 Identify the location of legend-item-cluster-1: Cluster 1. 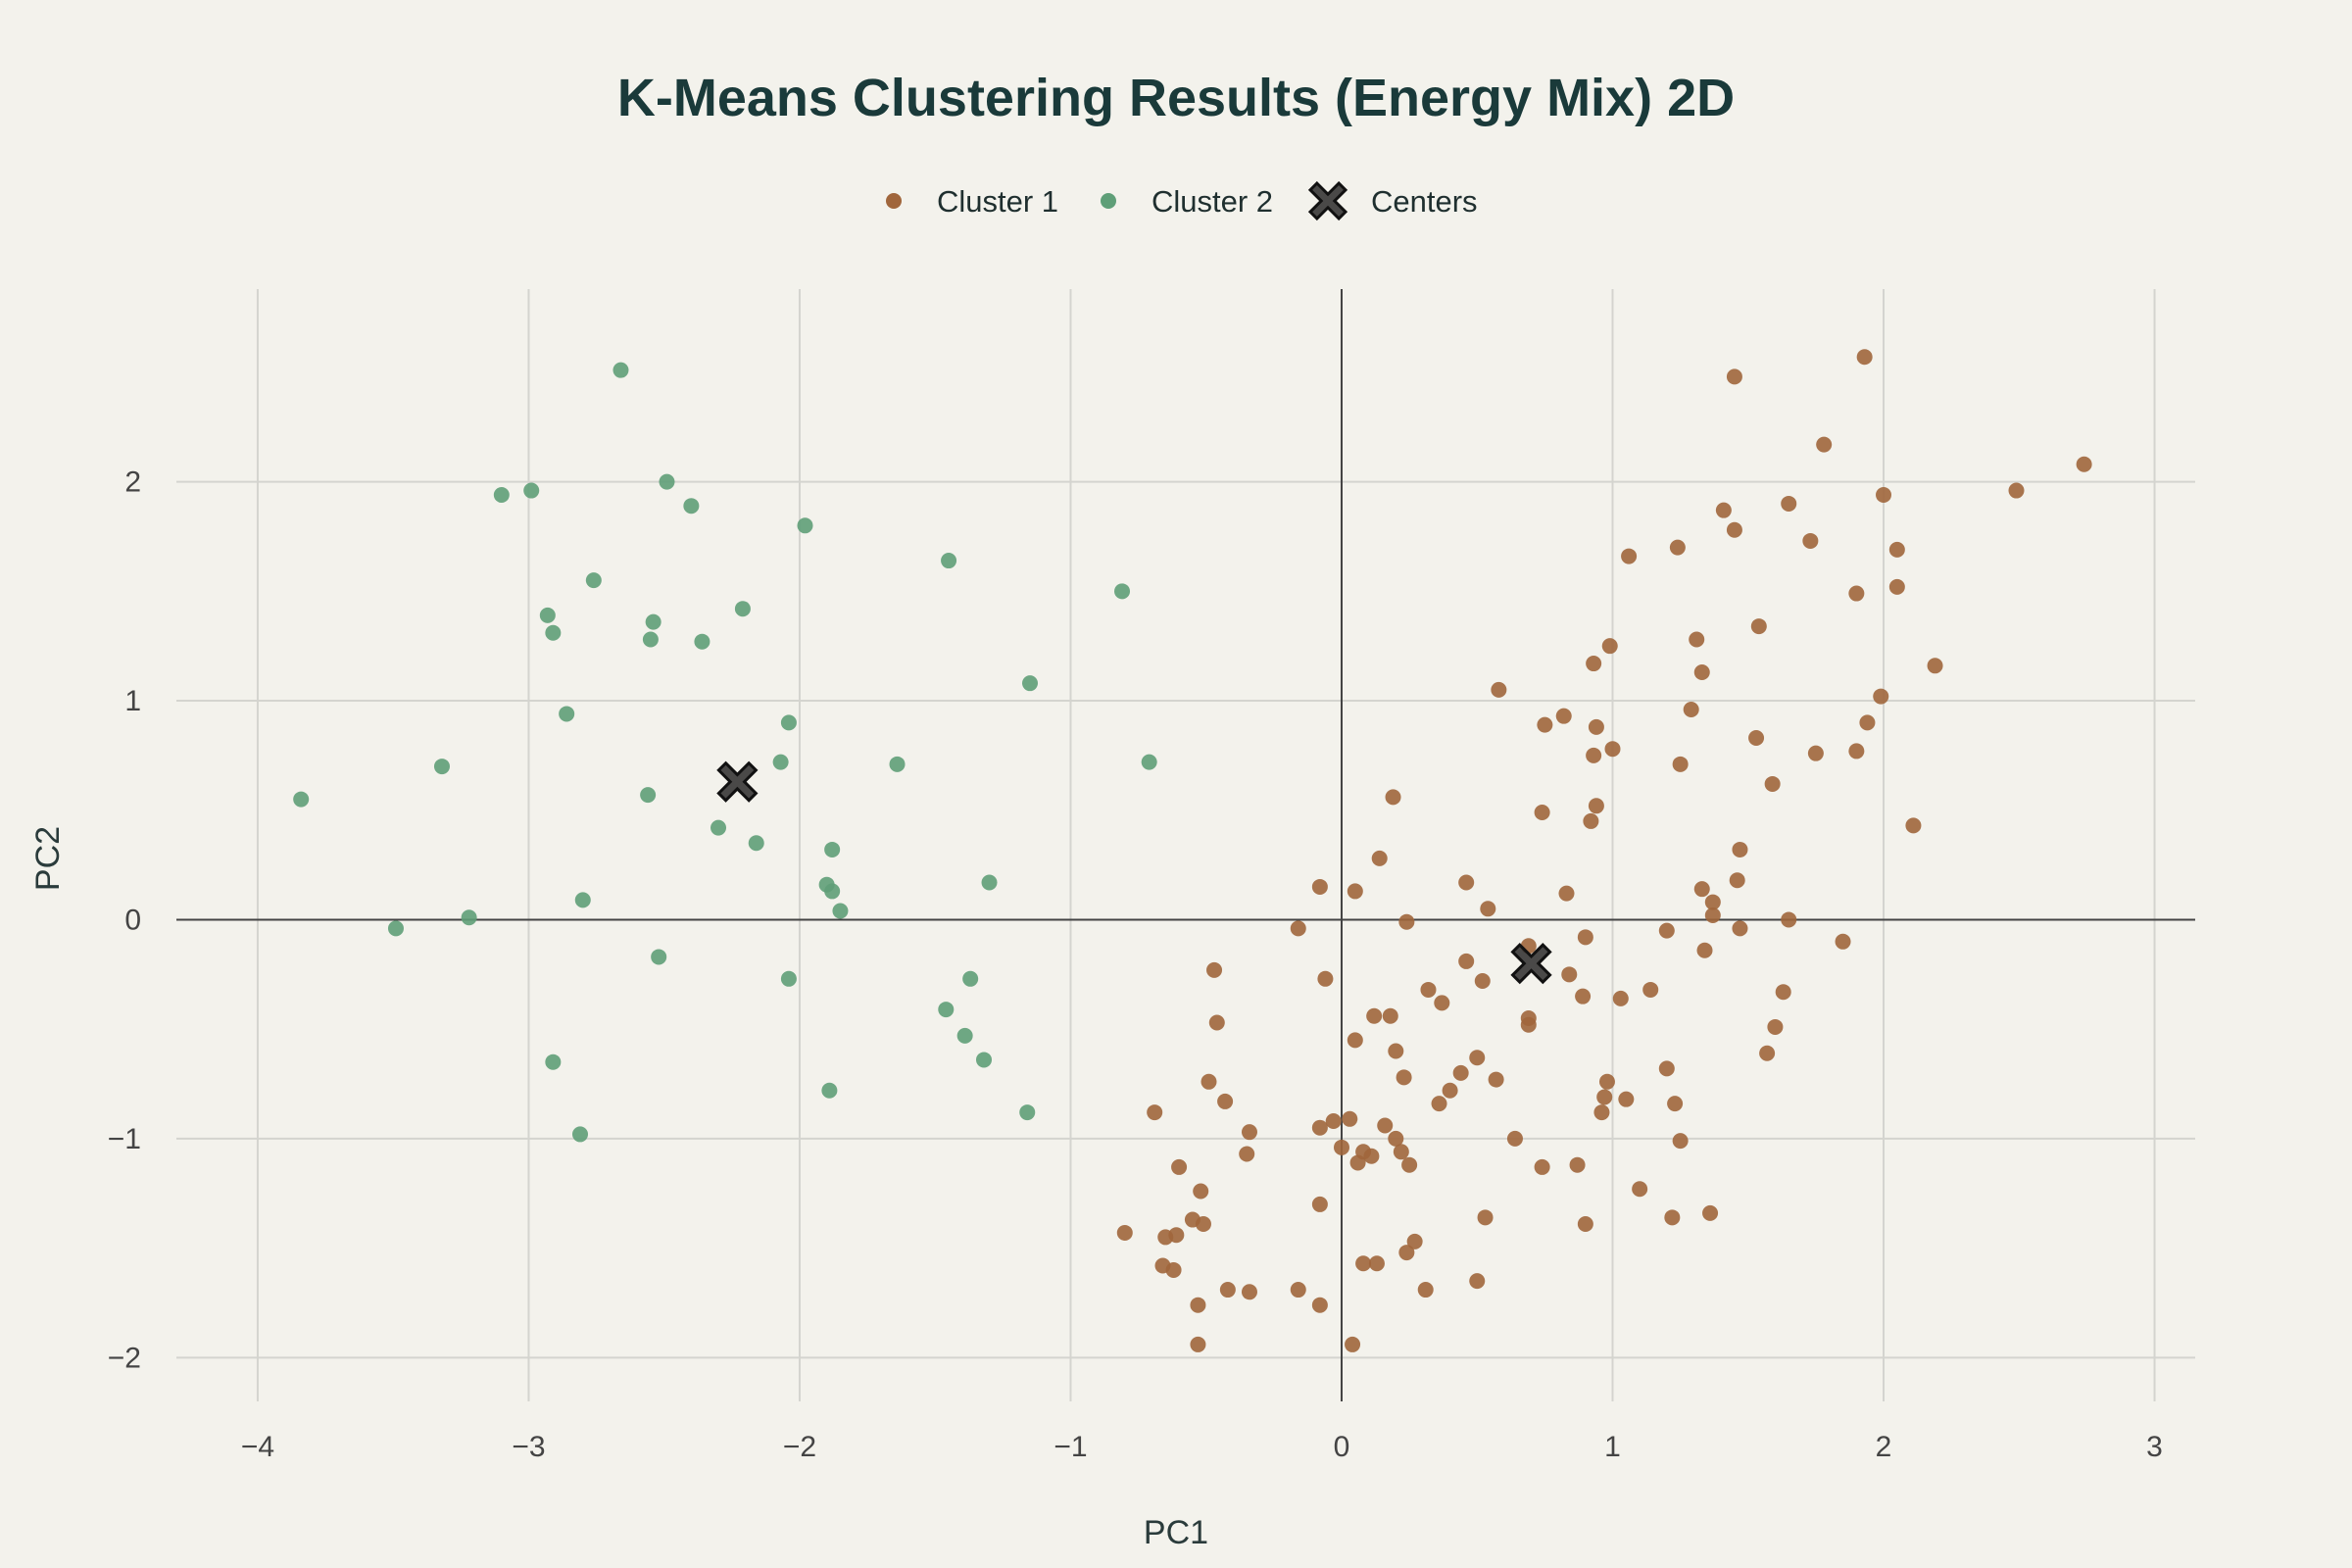
(972, 201).